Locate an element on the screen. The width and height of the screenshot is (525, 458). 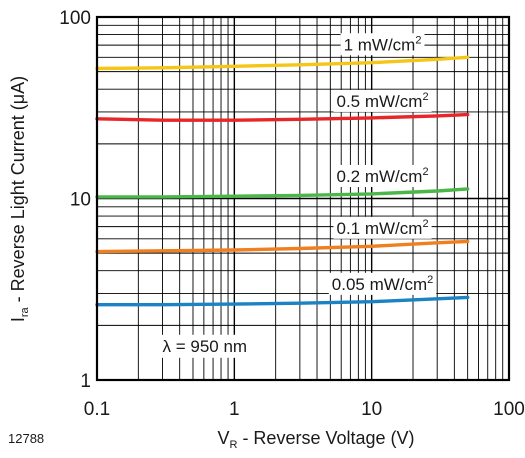
series-label-text: 0.1 mW/cm2 is located at coordinates (383, 228).